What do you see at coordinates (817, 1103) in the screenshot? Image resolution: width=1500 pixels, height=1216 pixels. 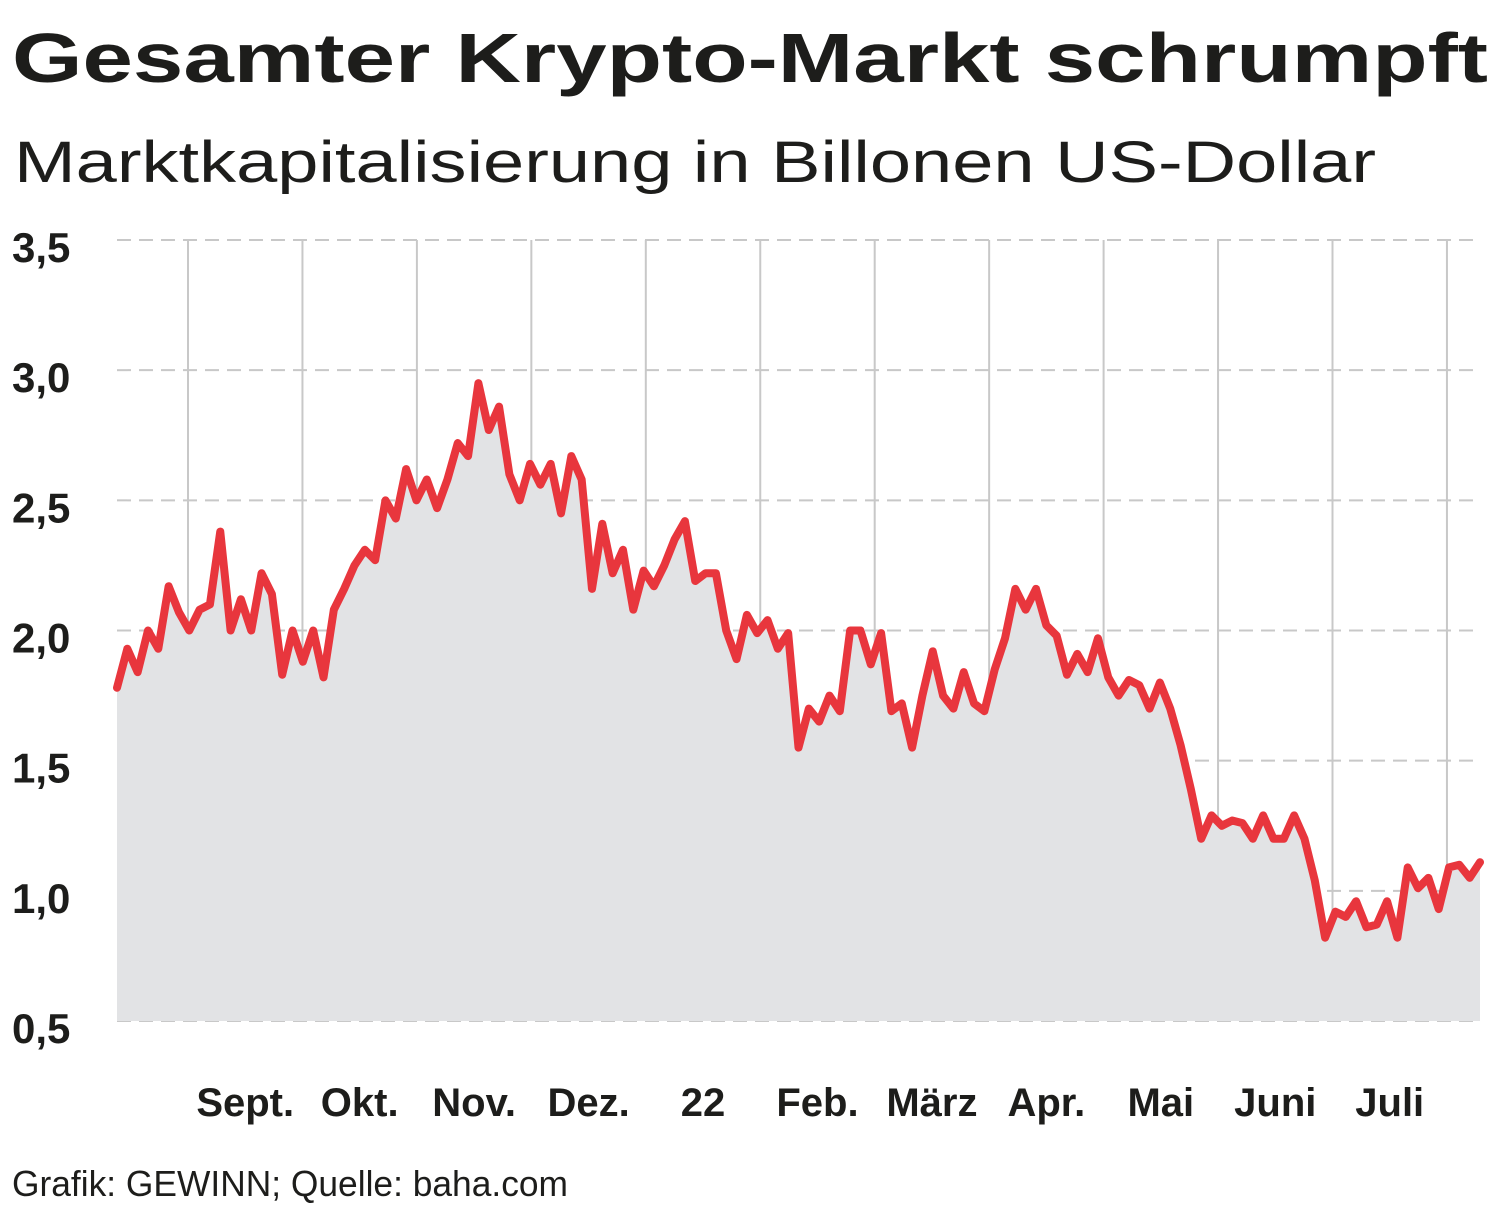 I see `x-tick-label: Feb.` at bounding box center [817, 1103].